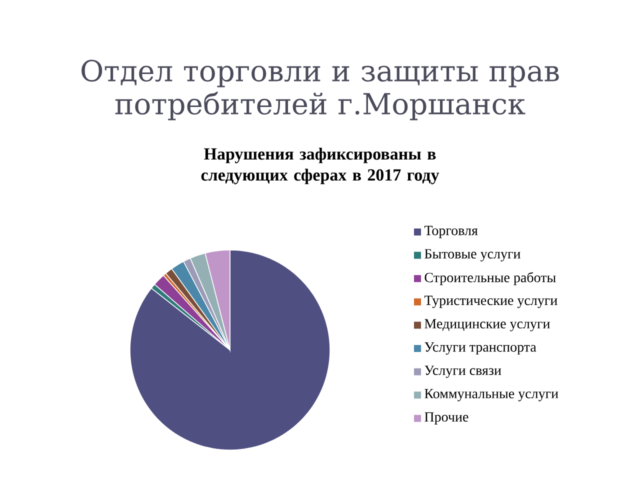 The image size is (640, 480). Describe the element at coordinates (480, 348) in the screenshot. I see `legend-label: Услуги транспорта` at that location.